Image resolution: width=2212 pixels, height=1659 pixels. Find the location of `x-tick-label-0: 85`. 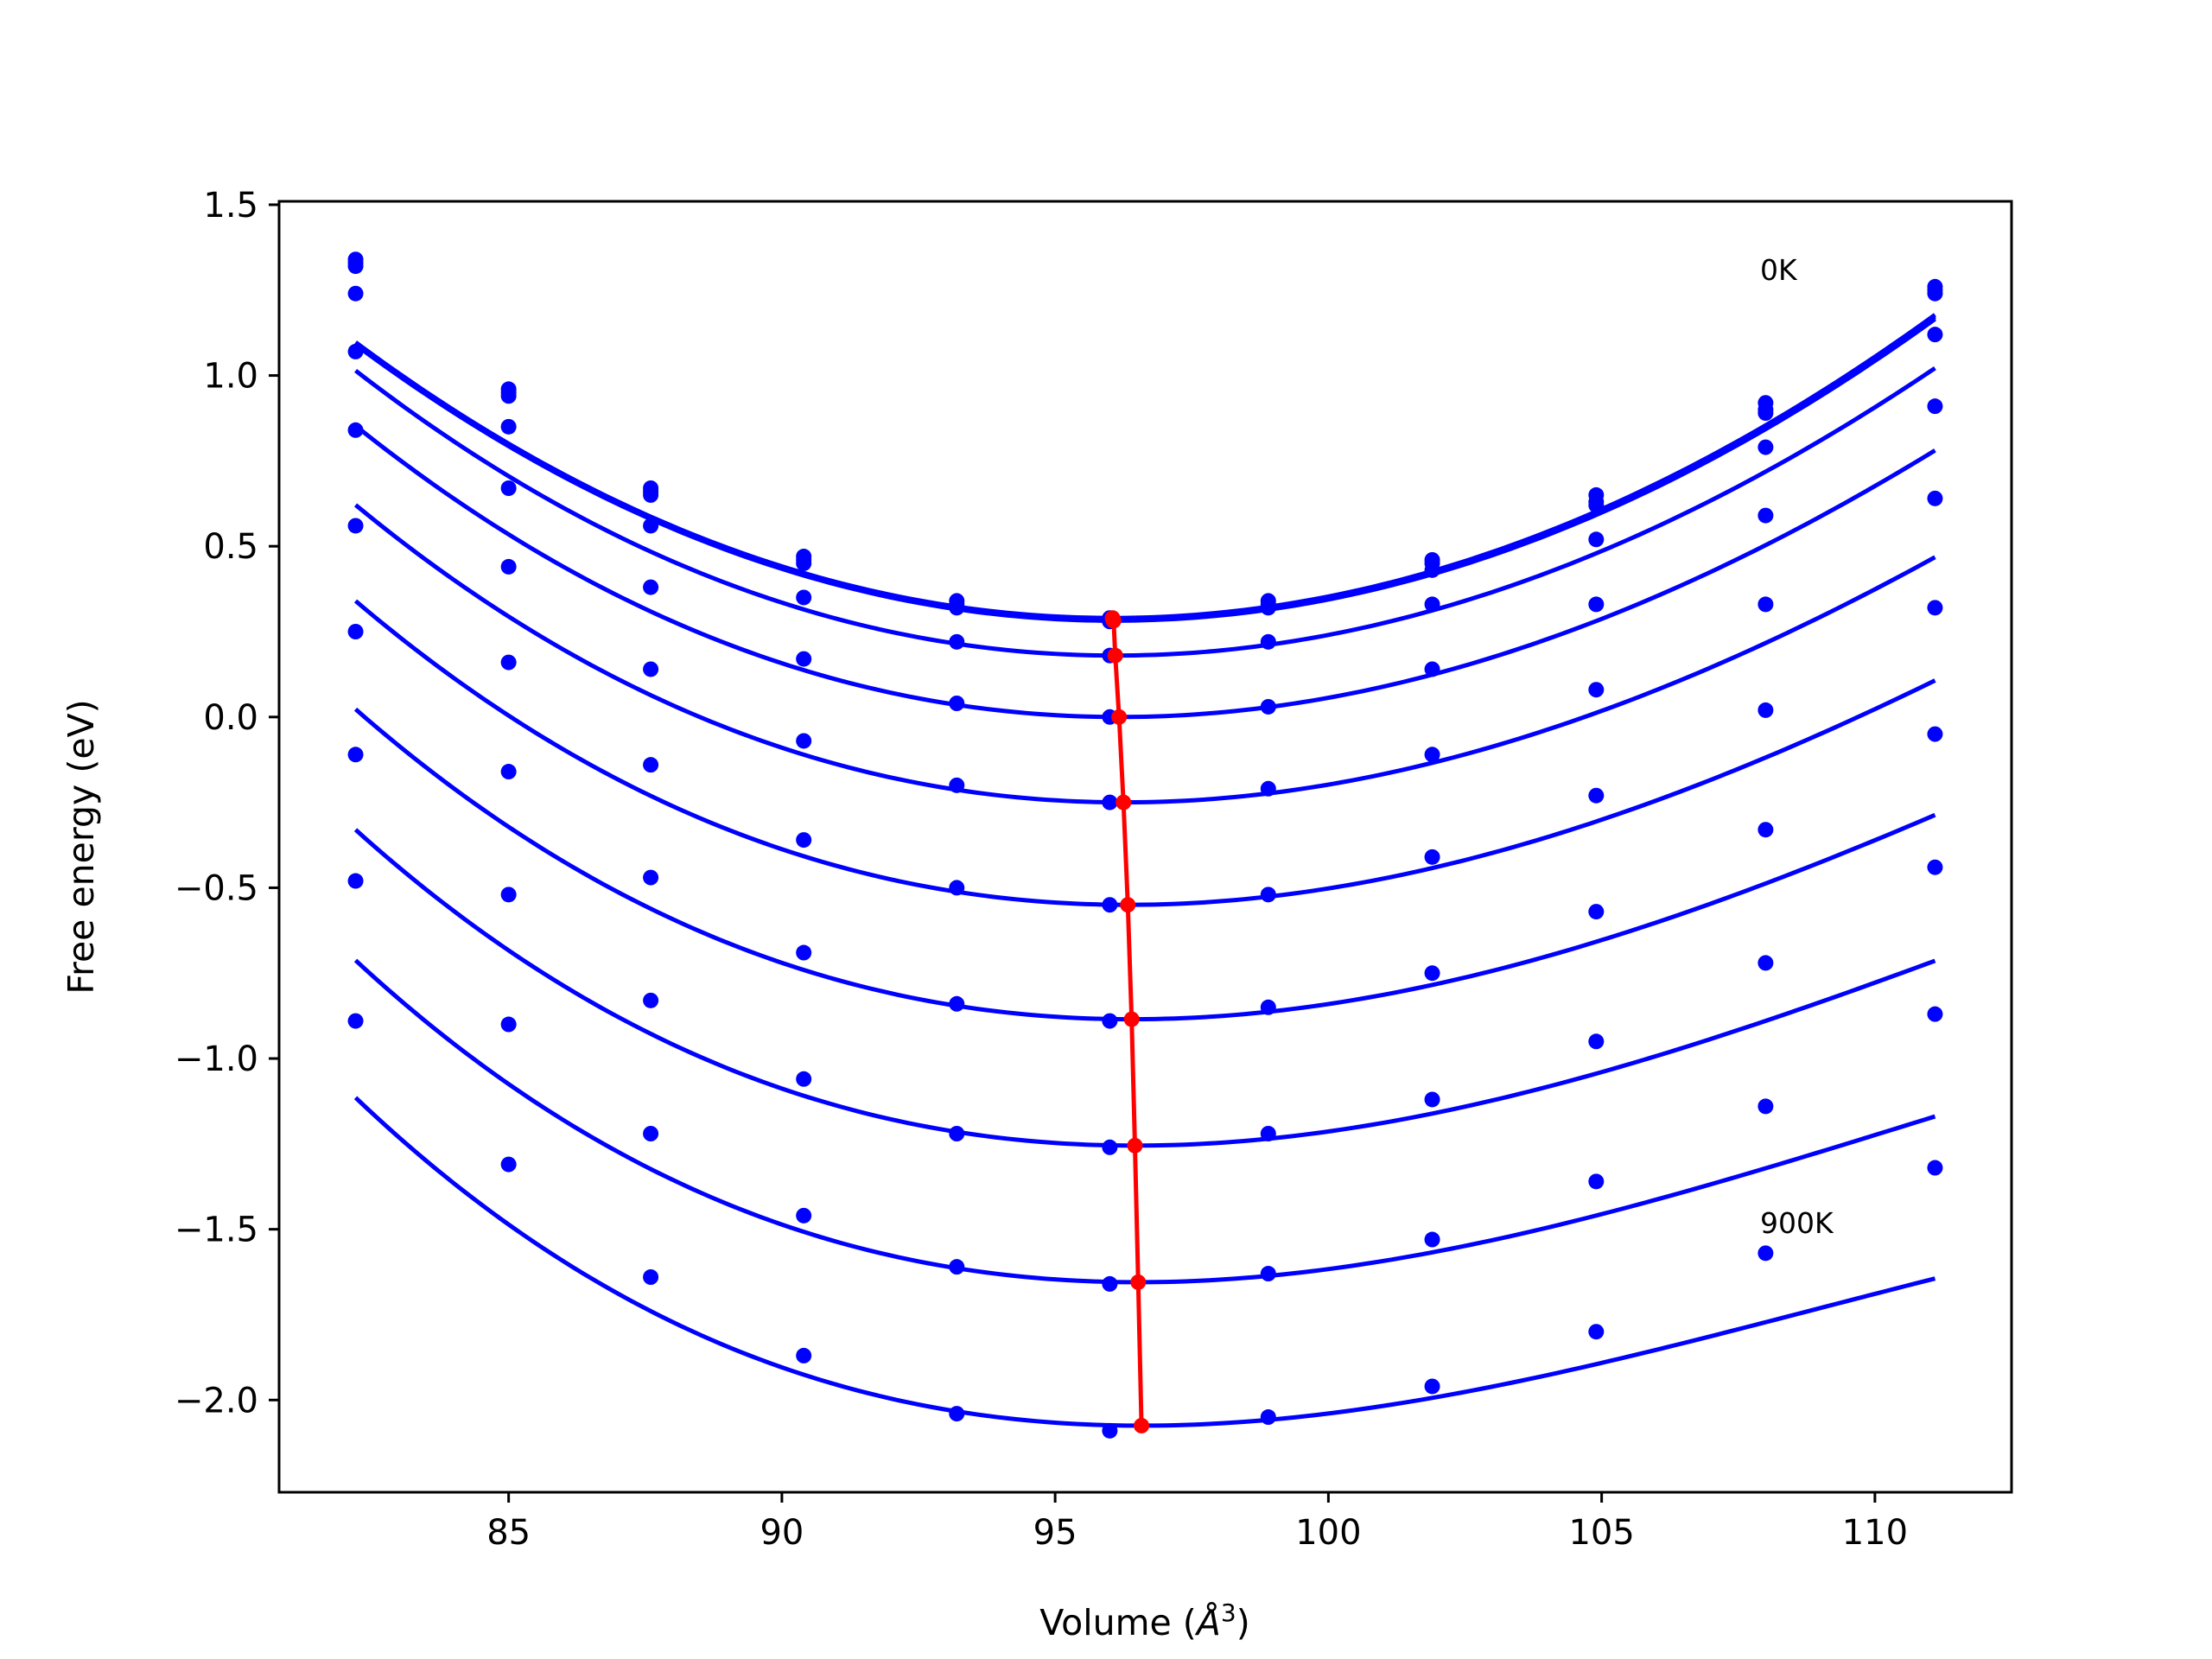

x-tick-label-0: 85 is located at coordinates (508, 1533).